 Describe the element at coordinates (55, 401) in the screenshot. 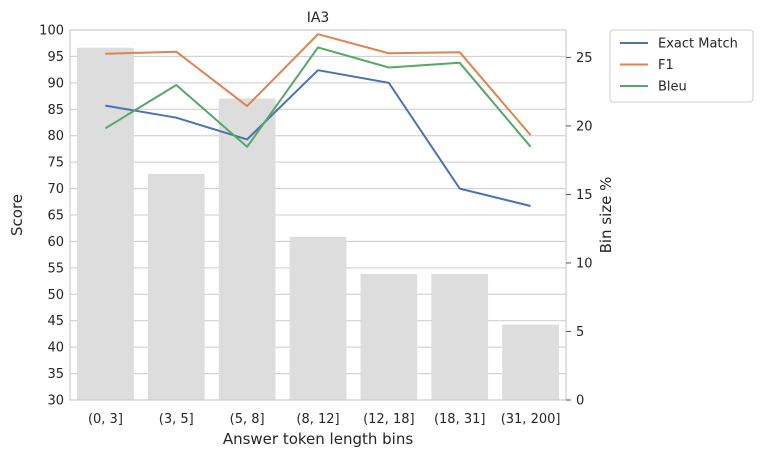

I see `y-tick-label-0: 30` at that location.